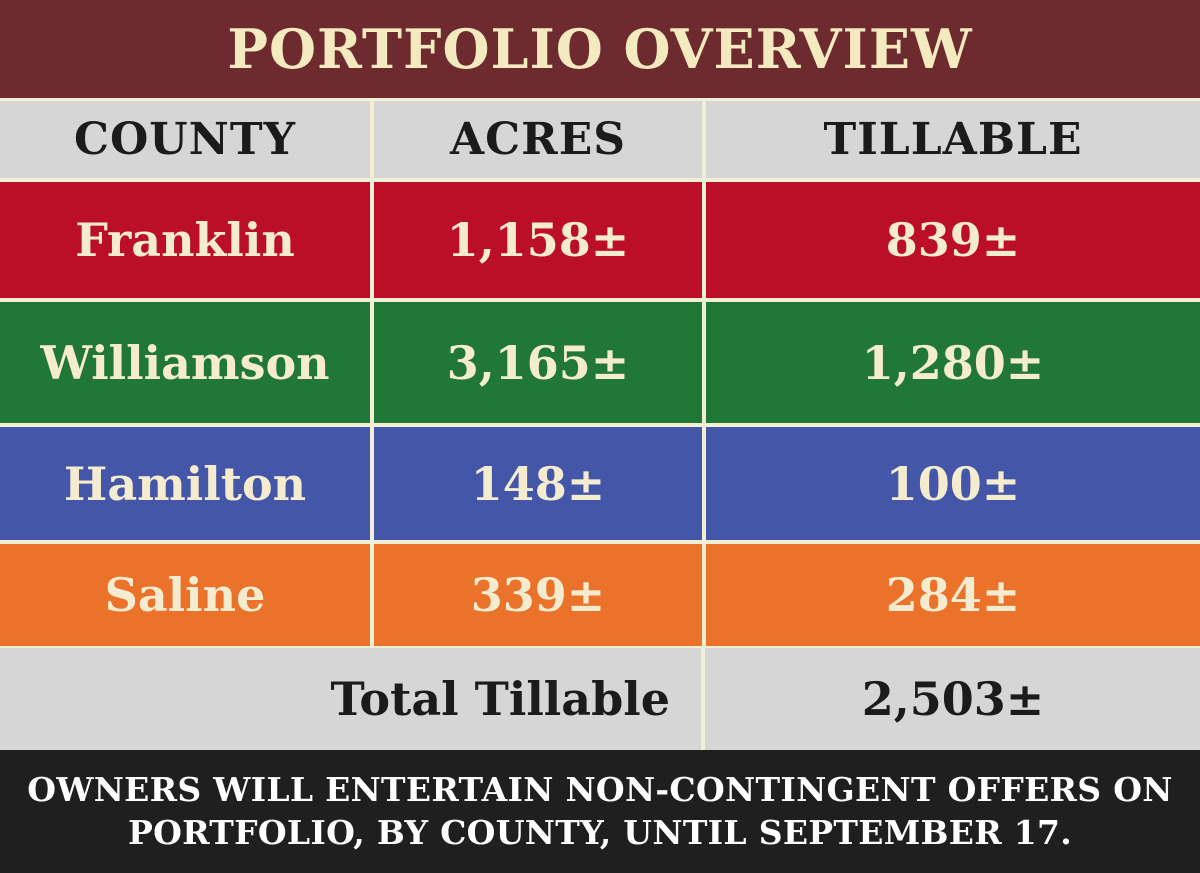 The height and width of the screenshot is (873, 1200). What do you see at coordinates (538, 595) in the screenshot?
I see `acres-cell: 339±` at bounding box center [538, 595].